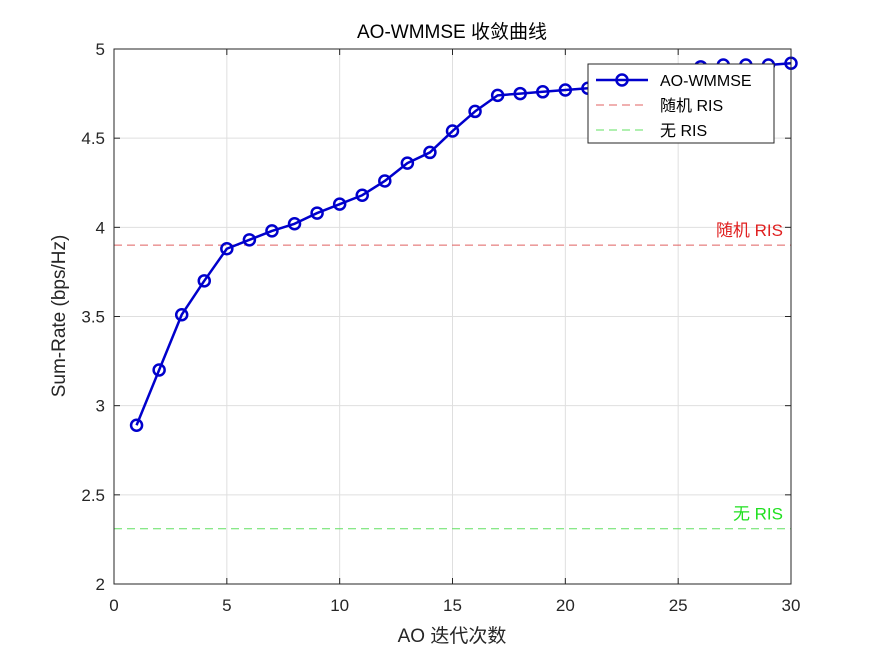 The width and height of the screenshot is (875, 656). Describe the element at coordinates (93, 317) in the screenshot. I see `y-tick-label: 3.5` at that location.